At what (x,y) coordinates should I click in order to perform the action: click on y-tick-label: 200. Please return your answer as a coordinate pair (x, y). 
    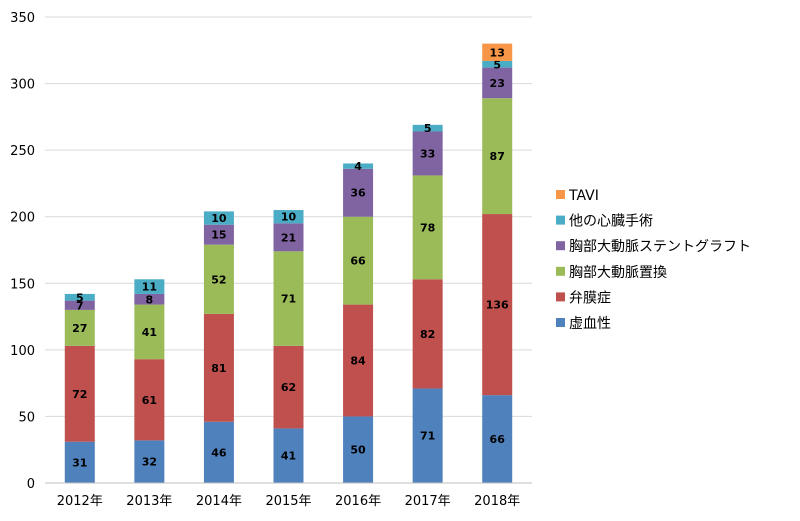
    Looking at the image, I should click on (22, 218).